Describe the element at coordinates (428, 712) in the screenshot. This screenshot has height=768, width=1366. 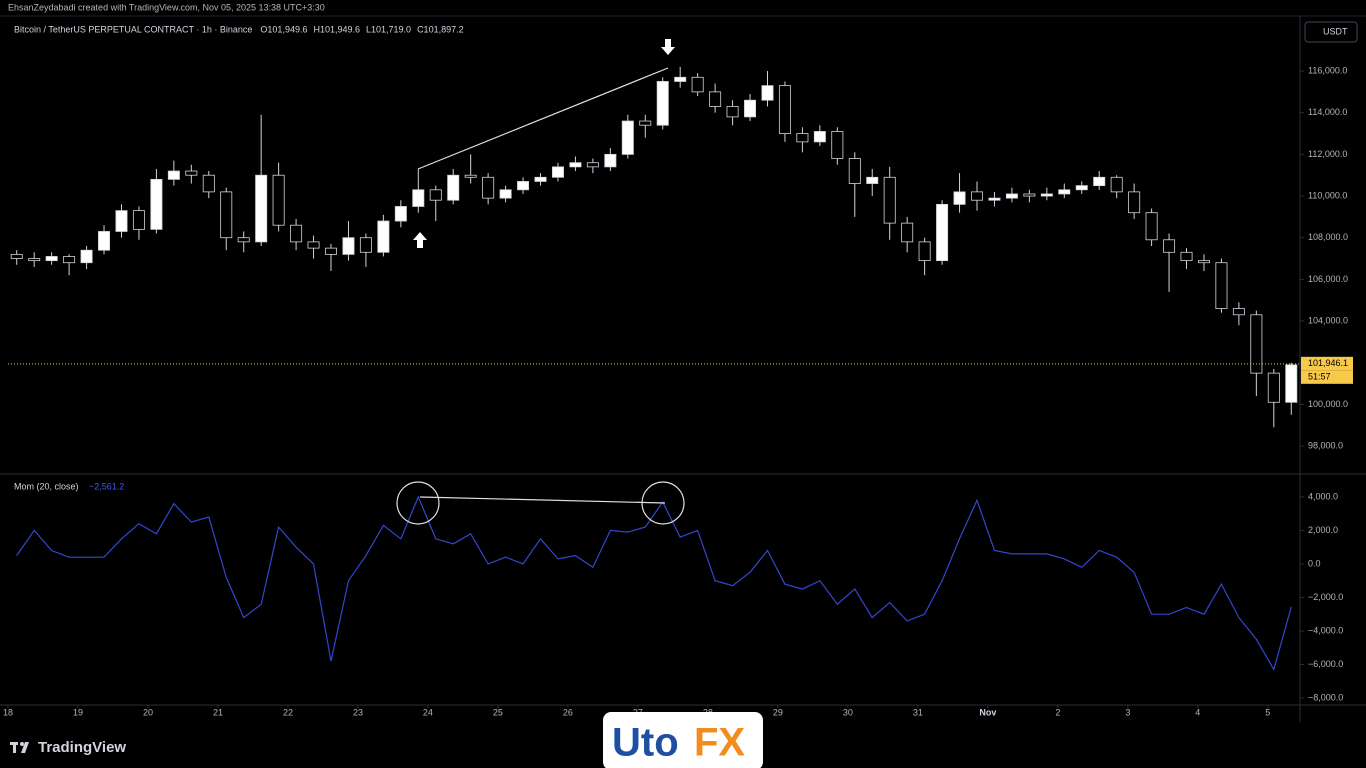
I see `x-tick-label: 24` at that location.